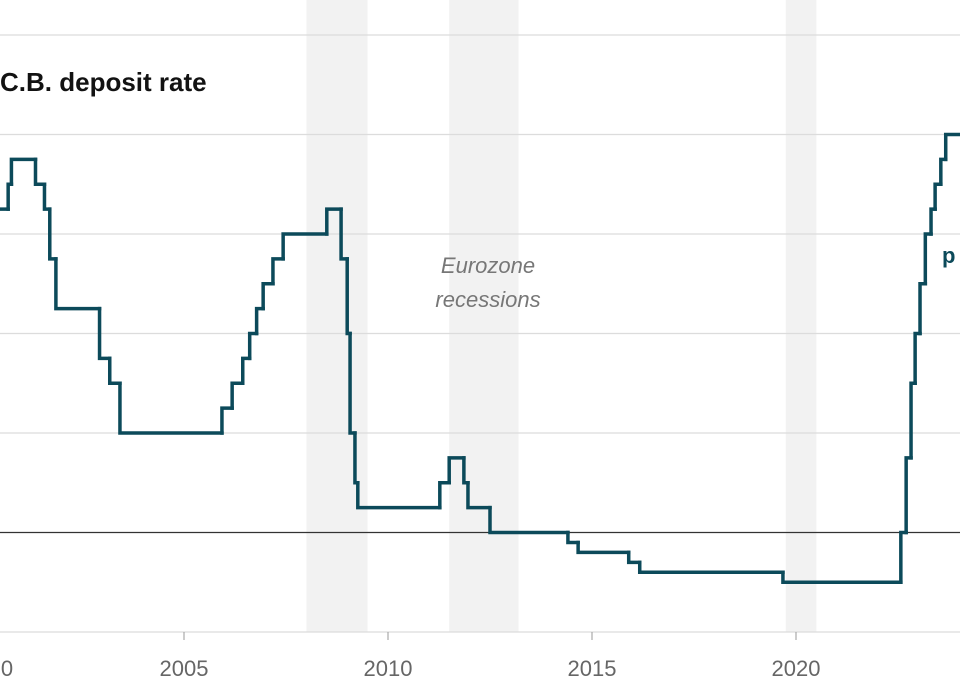 This screenshot has height=686, width=960. What do you see at coordinates (388, 668) in the screenshot?
I see `x-tick-label: 2010` at bounding box center [388, 668].